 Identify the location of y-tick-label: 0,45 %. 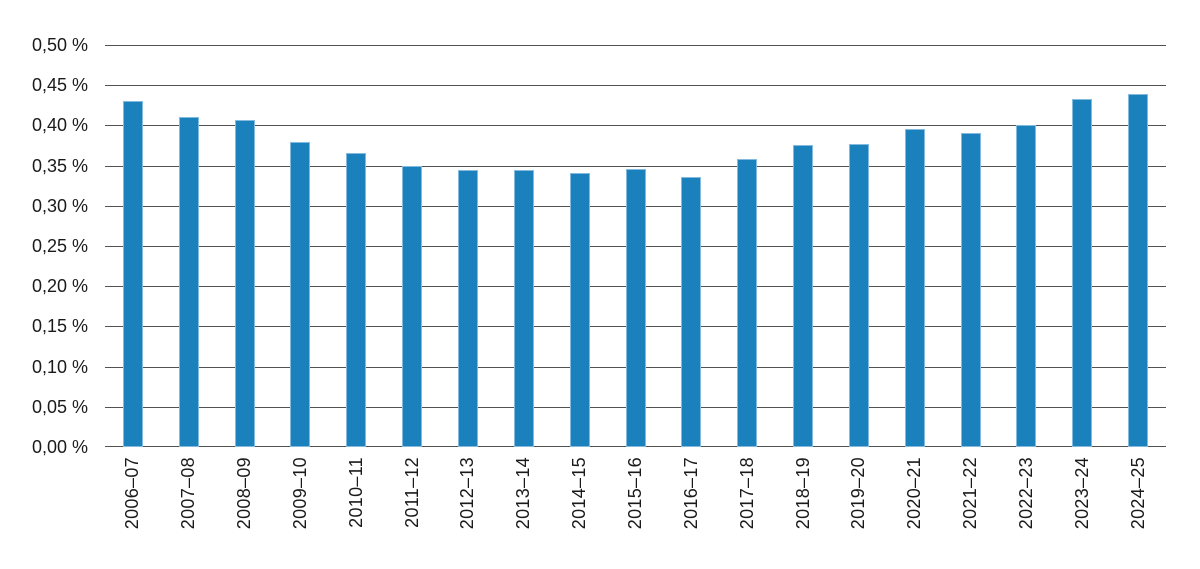
(59, 85).